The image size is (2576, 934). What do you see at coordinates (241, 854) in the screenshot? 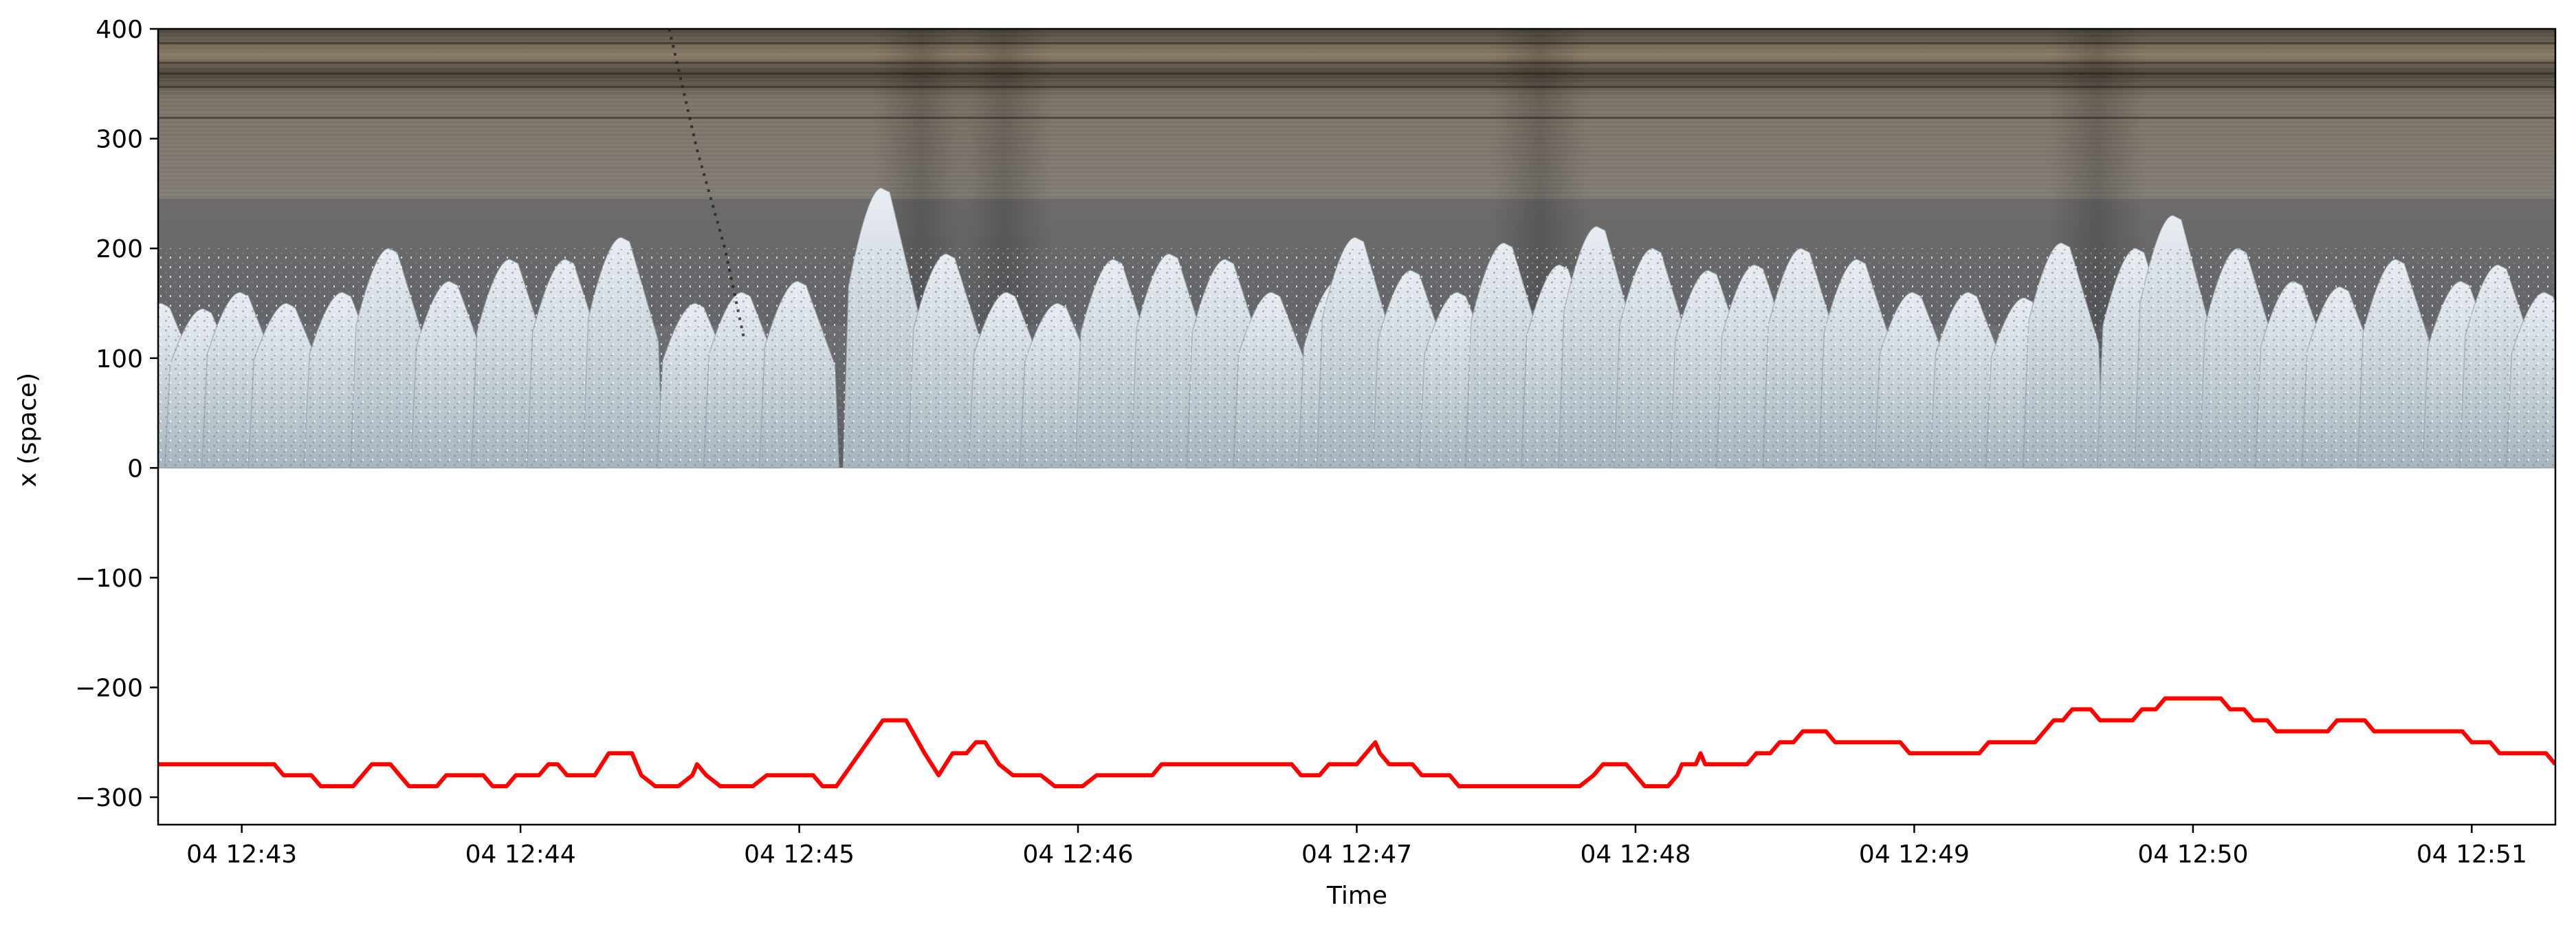
I see `x-tick-label-0: 04 12:43` at bounding box center [241, 854].